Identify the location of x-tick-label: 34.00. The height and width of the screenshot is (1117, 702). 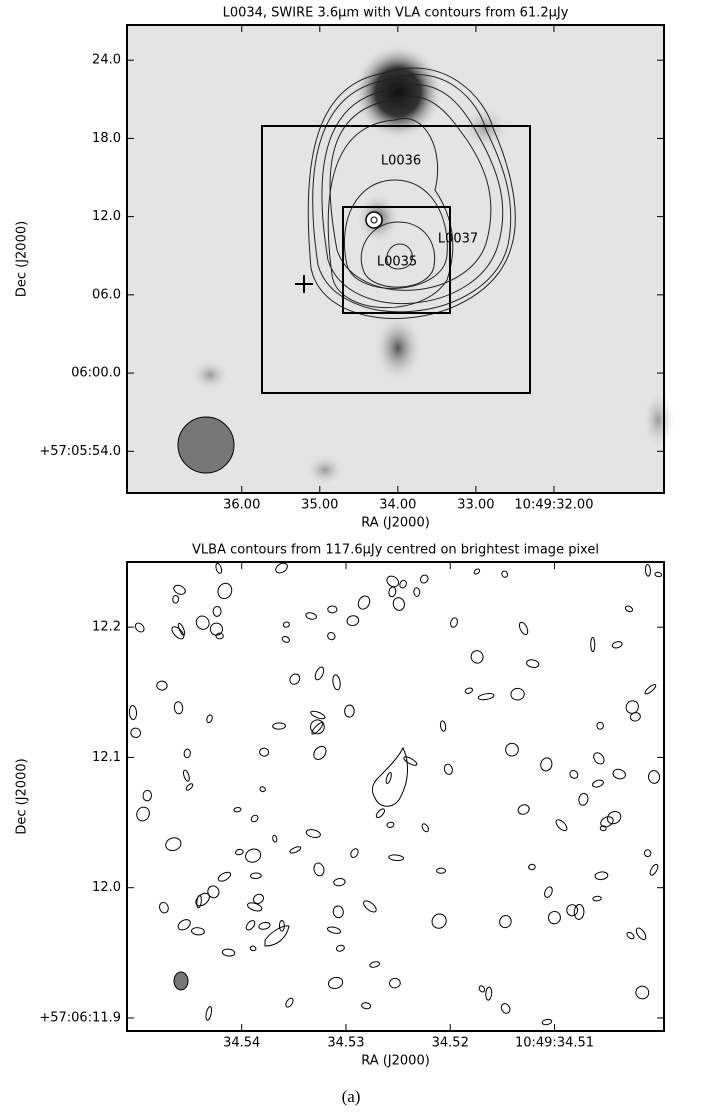
(397, 505).